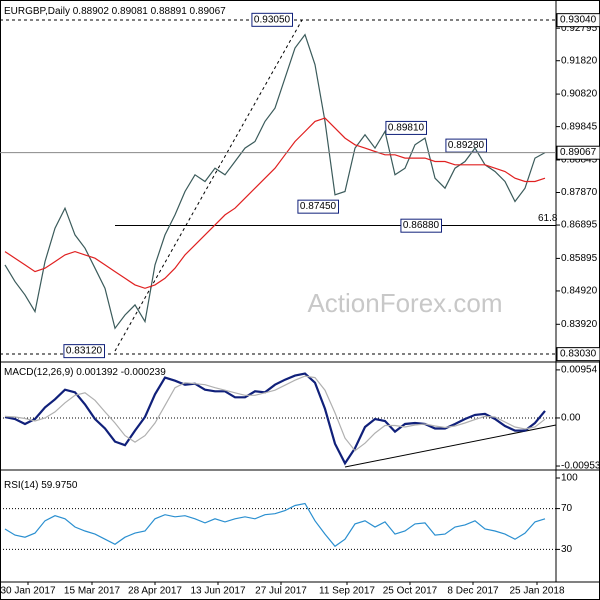 This screenshot has height=600, width=600. What do you see at coordinates (567, 549) in the screenshot?
I see `y-tick-label: 30` at bounding box center [567, 549].